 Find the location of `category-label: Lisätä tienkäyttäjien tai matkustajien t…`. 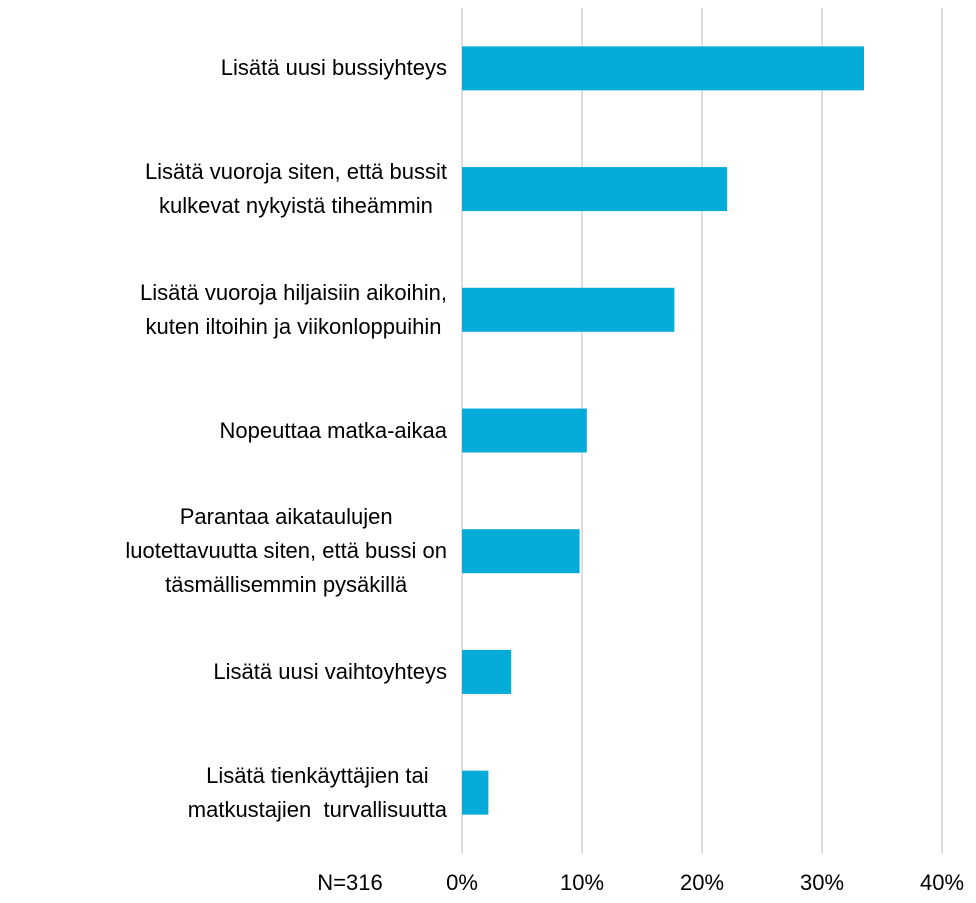

category-label: Lisätä tienkäyttäjien tai matkustajien t… is located at coordinates (317, 792).